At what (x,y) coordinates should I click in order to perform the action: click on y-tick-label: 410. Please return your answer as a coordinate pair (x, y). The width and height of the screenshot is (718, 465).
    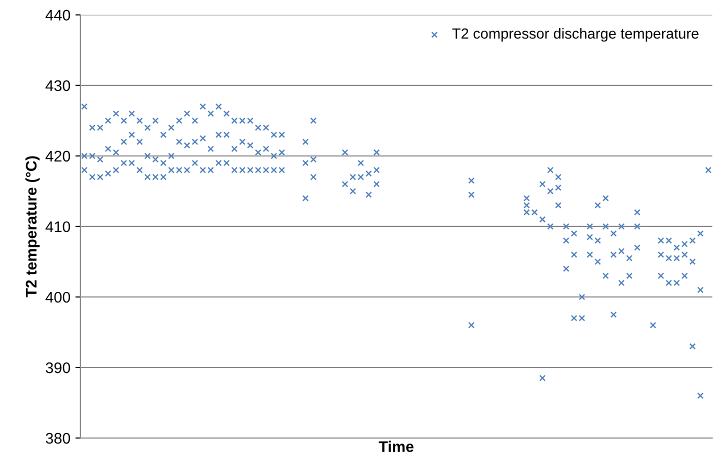
    Looking at the image, I should click on (58, 226).